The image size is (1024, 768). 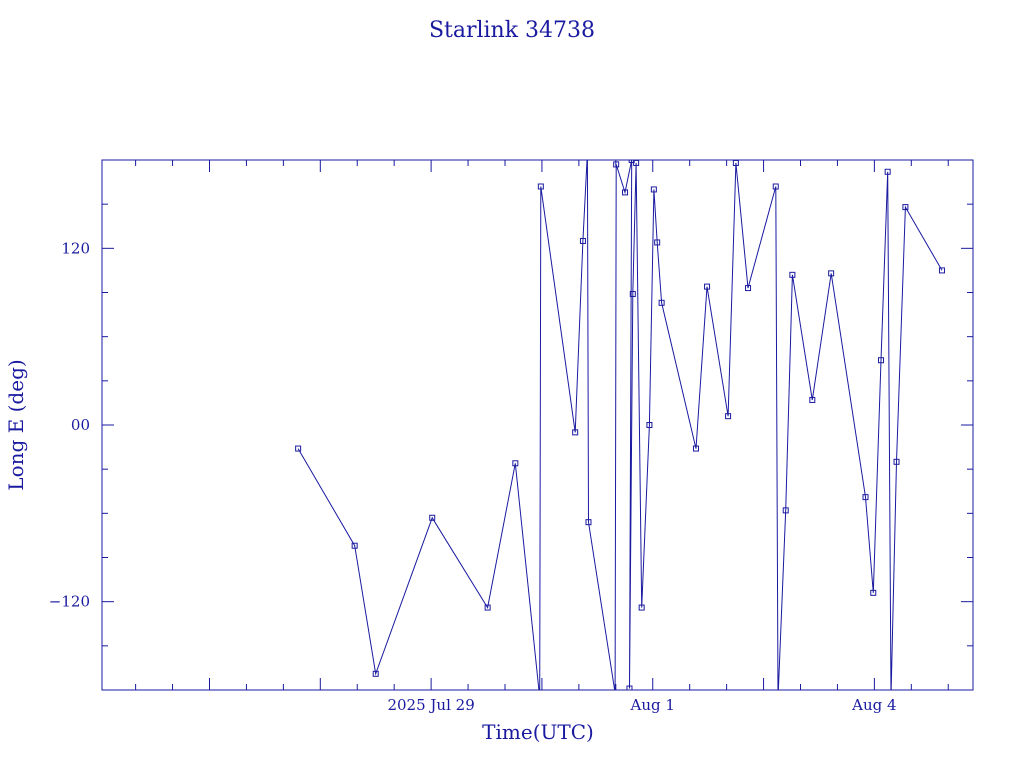 What do you see at coordinates (80, 425) in the screenshot?
I see `y-tick-label: 00` at bounding box center [80, 425].